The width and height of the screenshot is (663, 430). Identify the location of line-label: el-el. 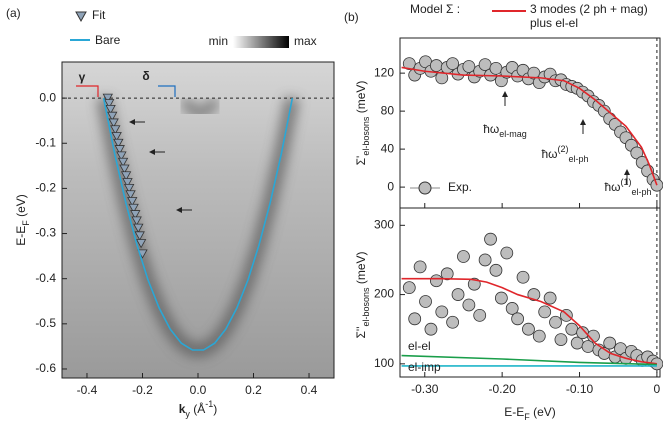
(419, 346).